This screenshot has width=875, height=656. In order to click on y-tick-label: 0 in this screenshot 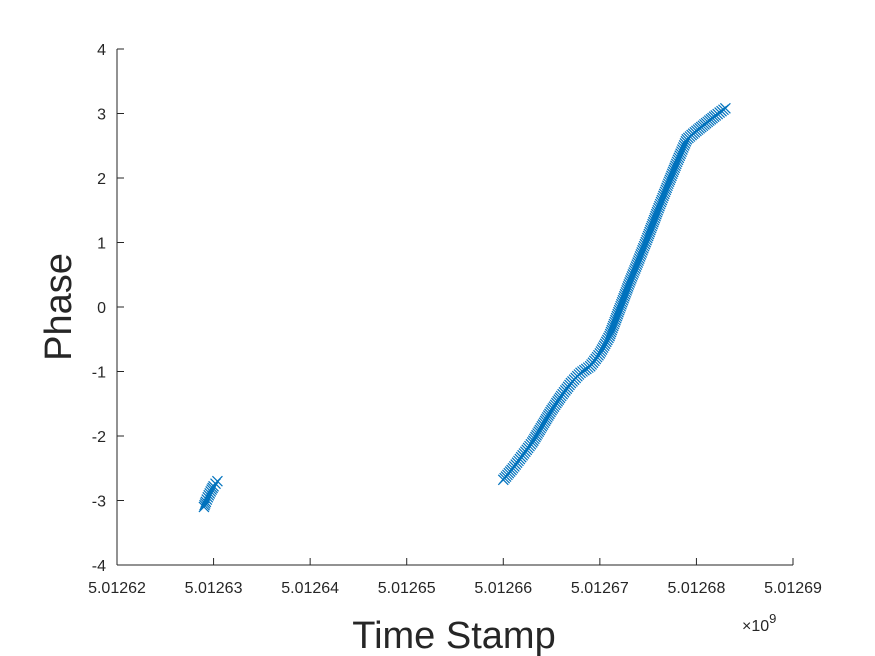, I will do `click(101, 308)`.